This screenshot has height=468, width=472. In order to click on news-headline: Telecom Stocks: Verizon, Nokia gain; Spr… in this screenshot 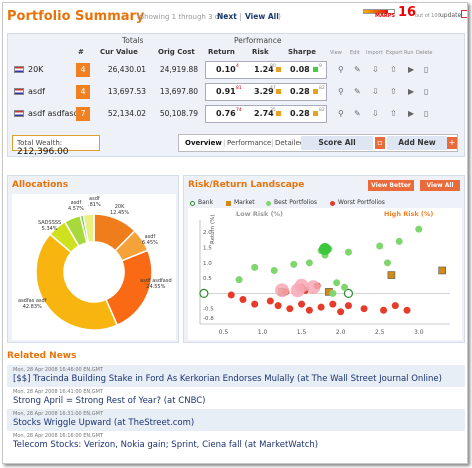, I will do `click(166, 445)`.